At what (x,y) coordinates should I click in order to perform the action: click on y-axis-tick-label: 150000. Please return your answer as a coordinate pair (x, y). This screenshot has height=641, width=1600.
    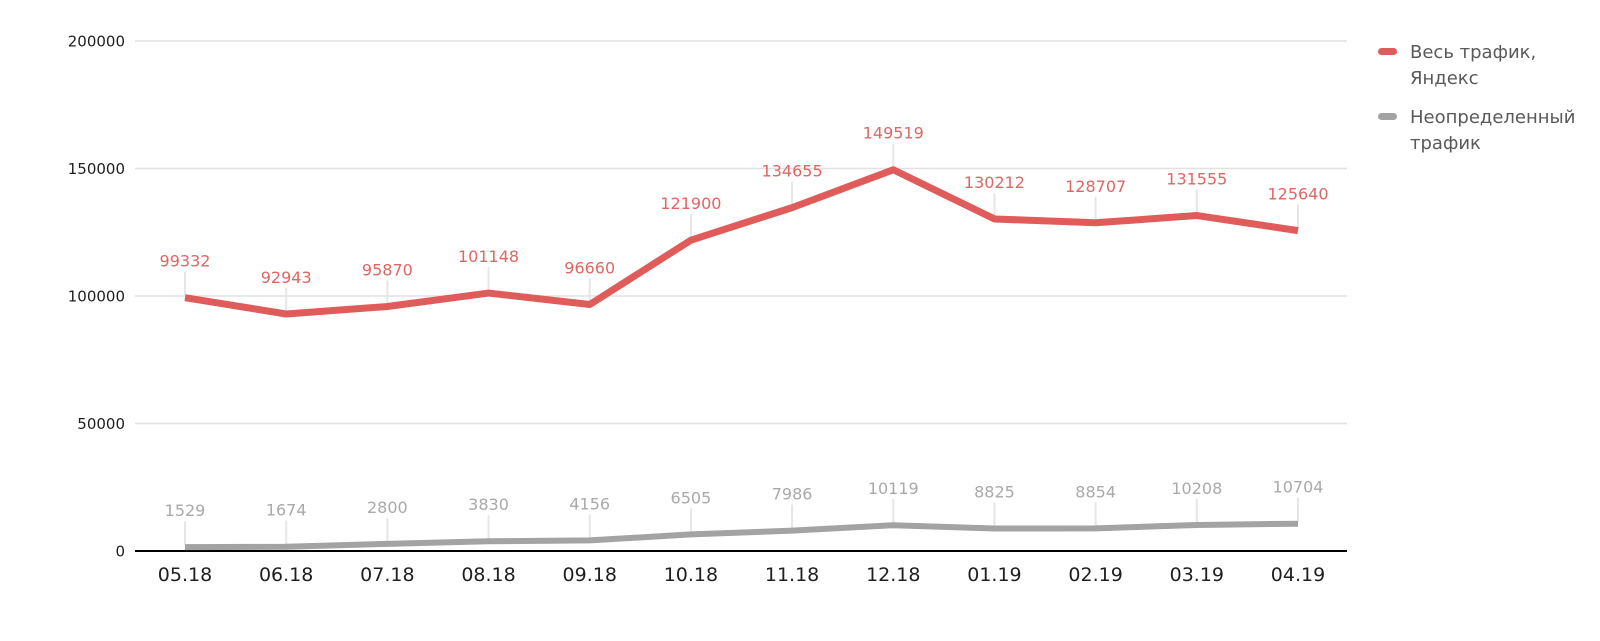
    Looking at the image, I should click on (96, 169).